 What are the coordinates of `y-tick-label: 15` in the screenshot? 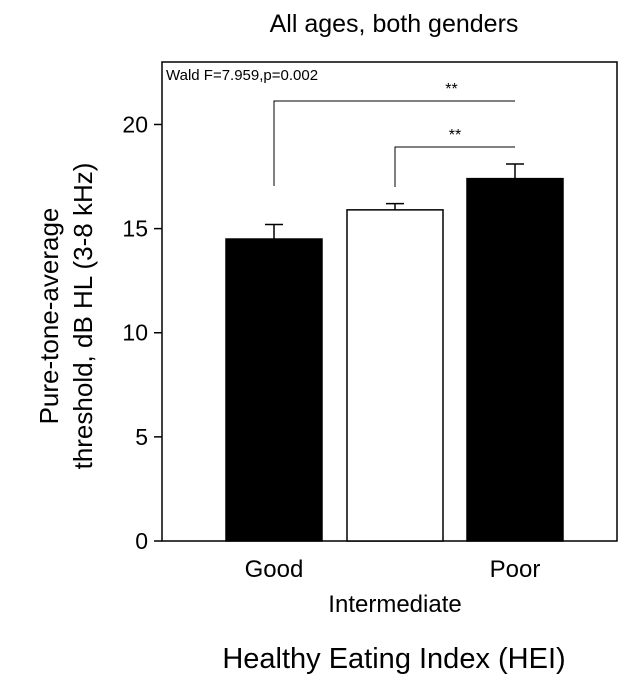 It's located at (135, 229).